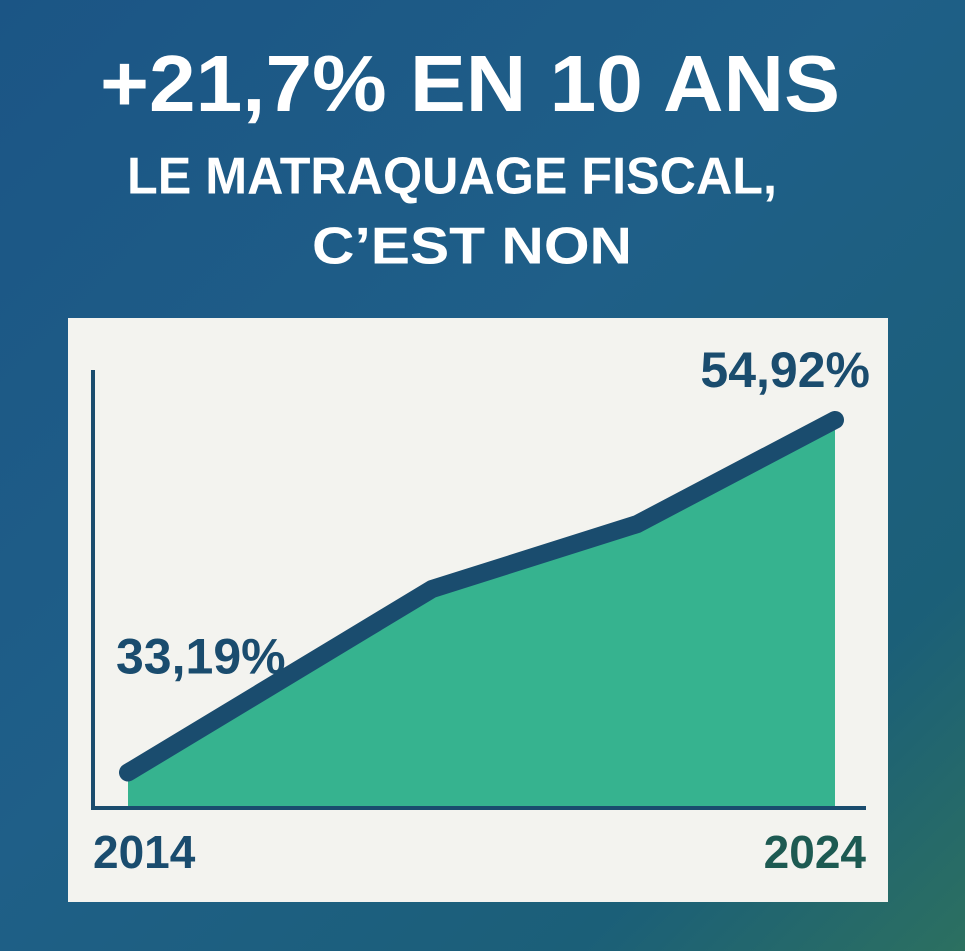 This screenshot has height=951, width=965. Describe the element at coordinates (470, 83) in the screenshot. I see `chart-title: +21,7% EN 10 ANS` at that location.